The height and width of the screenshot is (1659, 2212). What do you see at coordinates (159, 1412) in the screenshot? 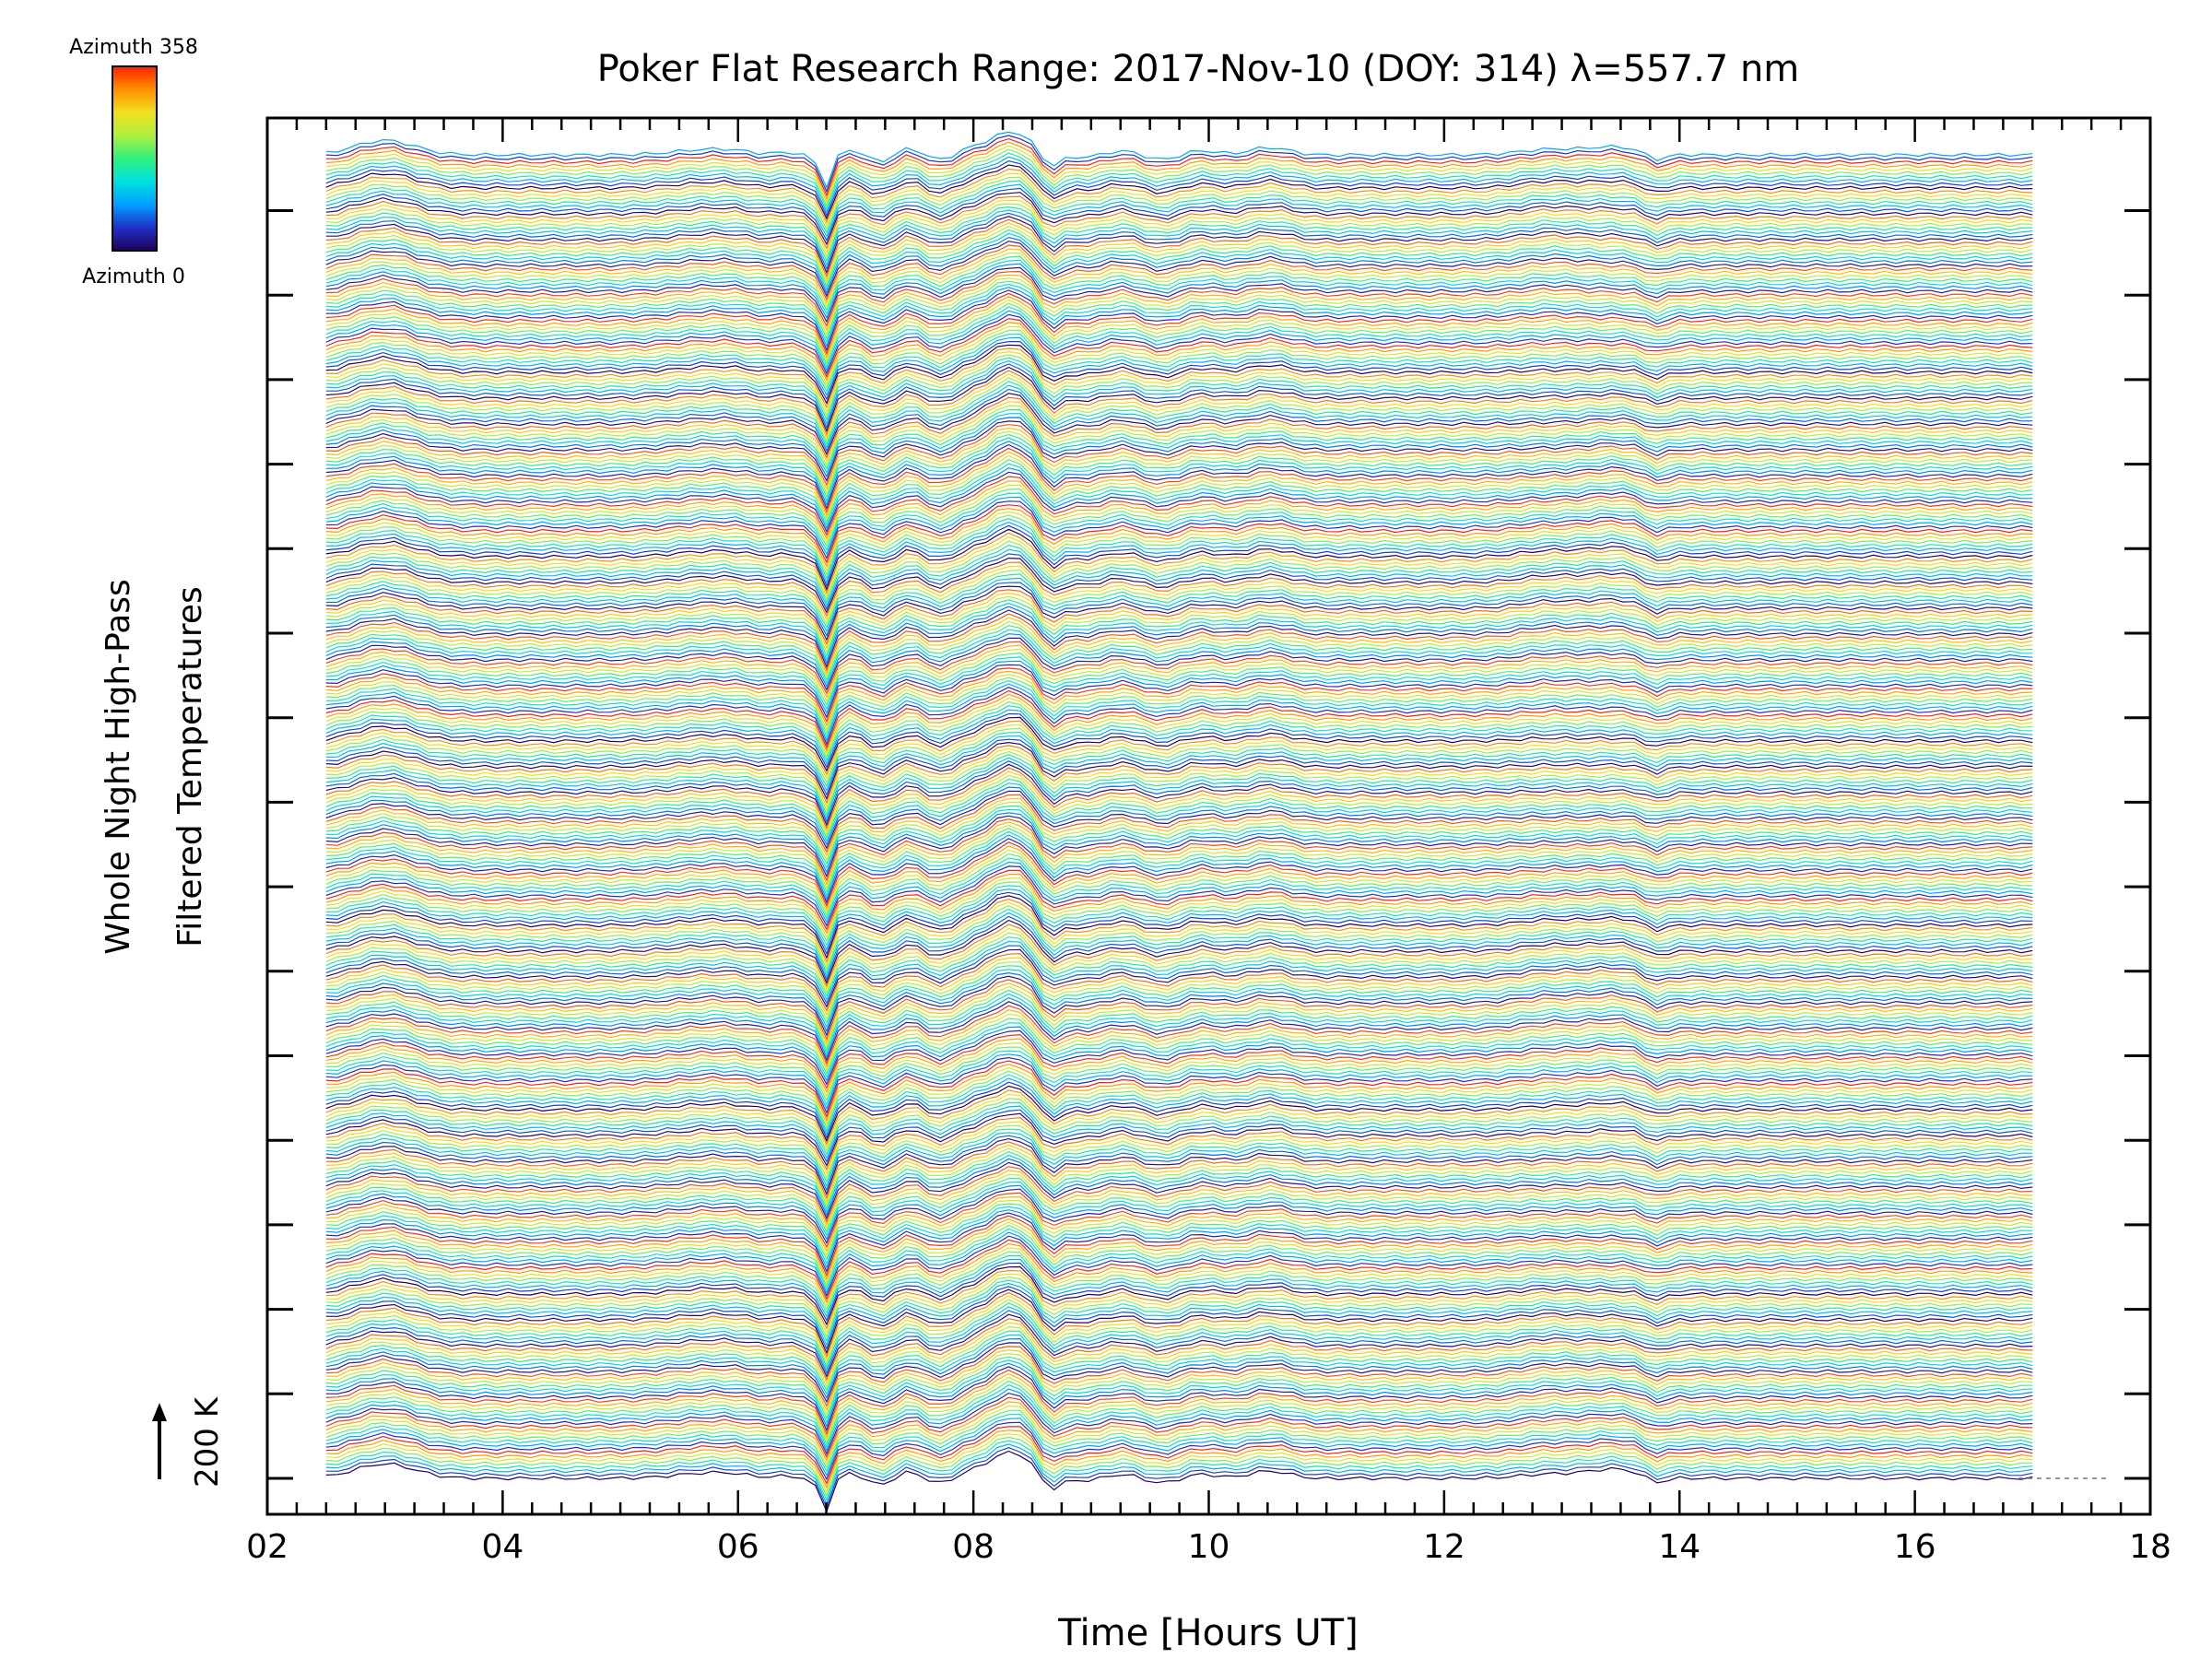
I see `scale-bar-arrow-icon` at bounding box center [159, 1412].